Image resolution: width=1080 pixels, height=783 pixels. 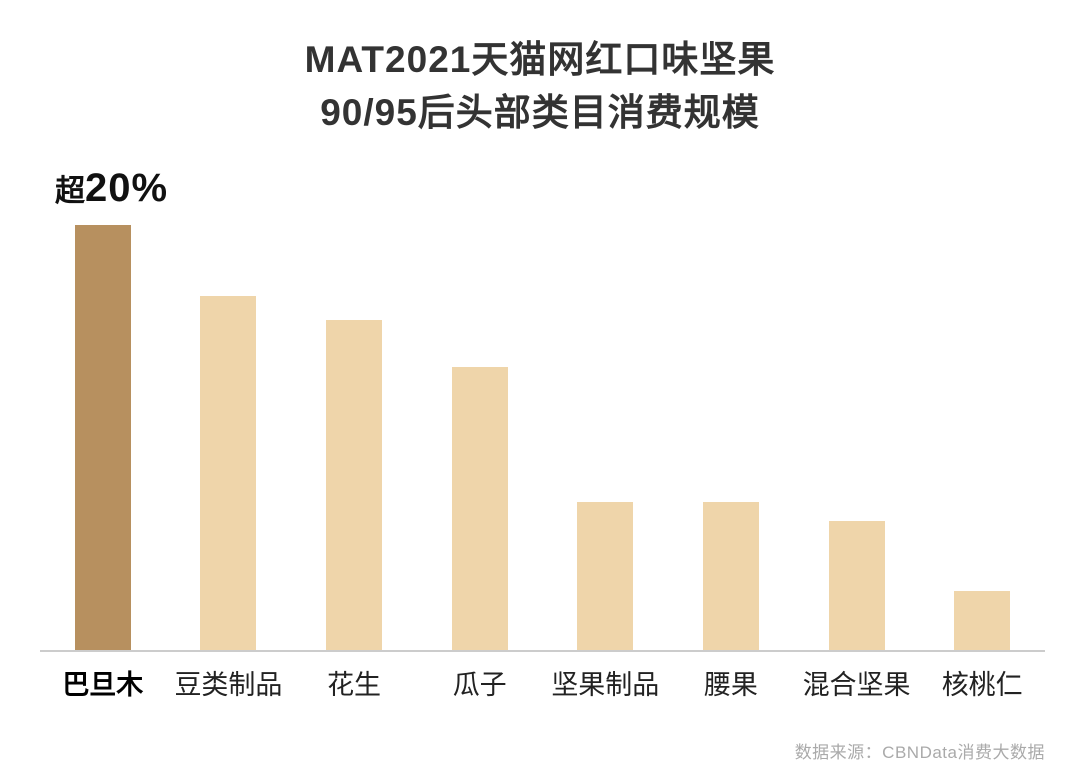 I want to click on top-bar-annotation: 超 20%, so click(x=111, y=188).